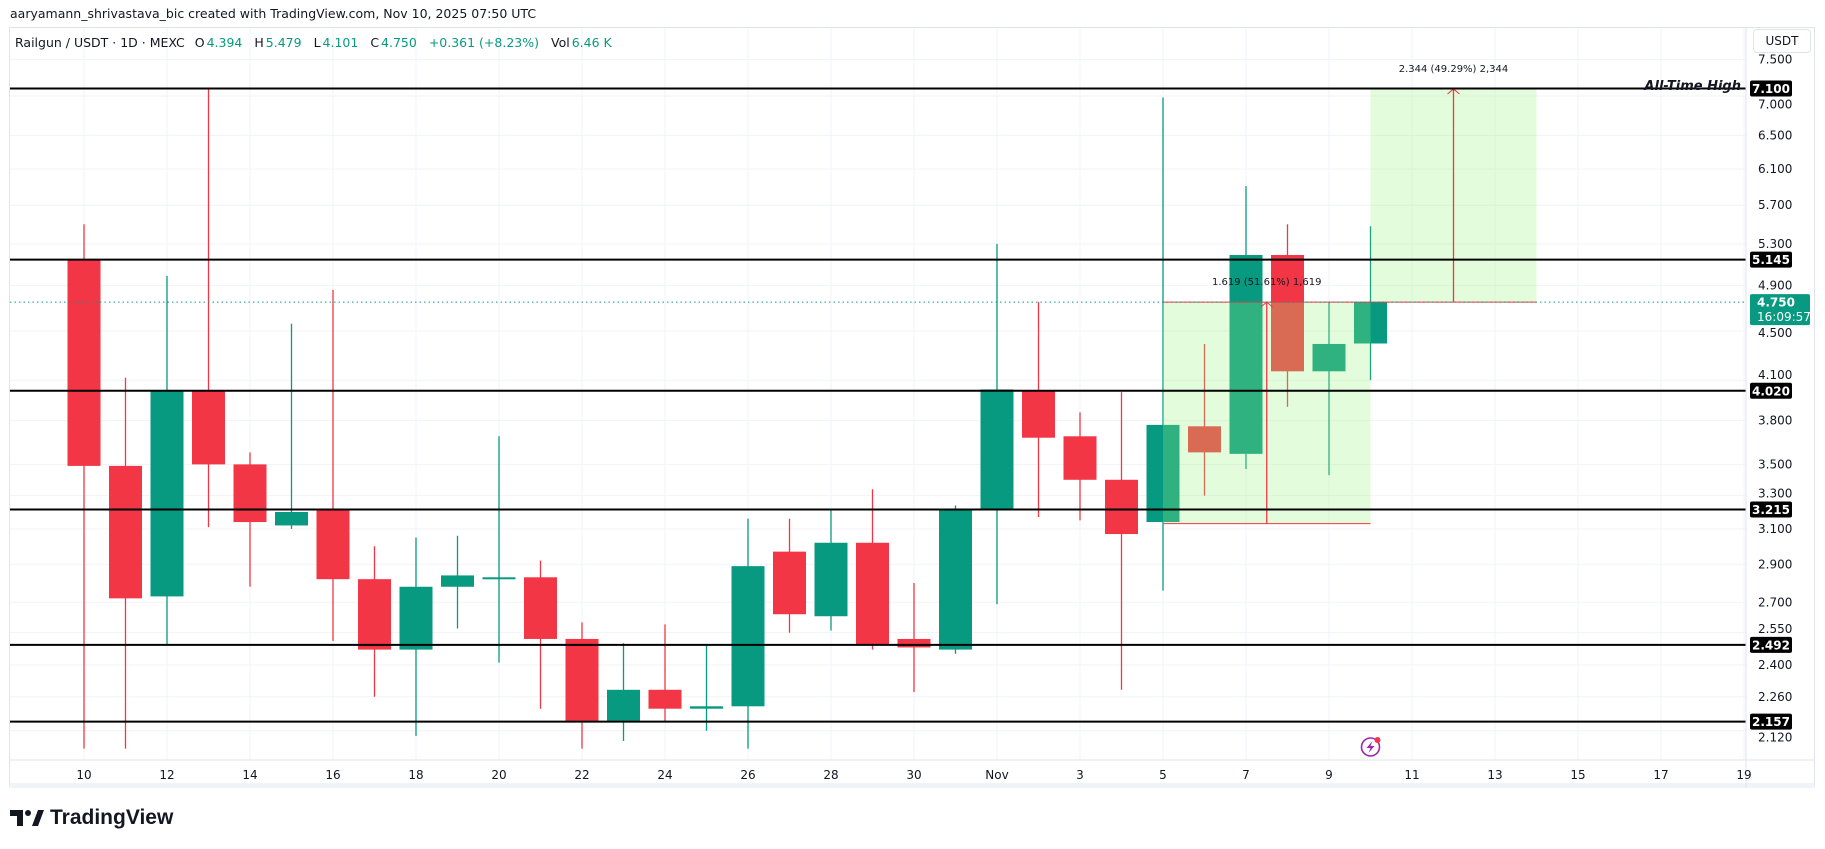  I want to click on lightning-icon, so click(1370, 747).